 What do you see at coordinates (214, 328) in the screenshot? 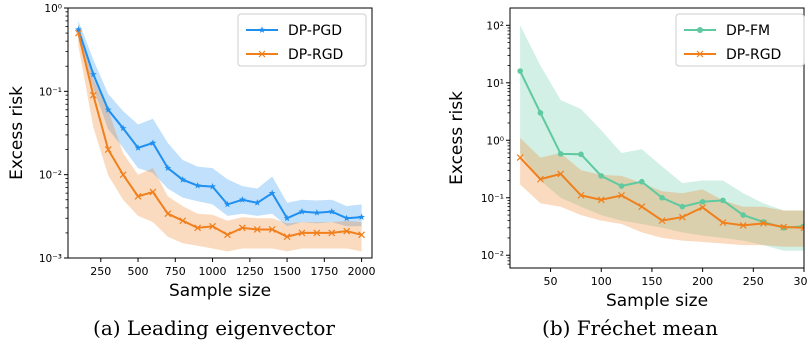
I see `figure-caption: (a) Leading eigenvector` at bounding box center [214, 328].